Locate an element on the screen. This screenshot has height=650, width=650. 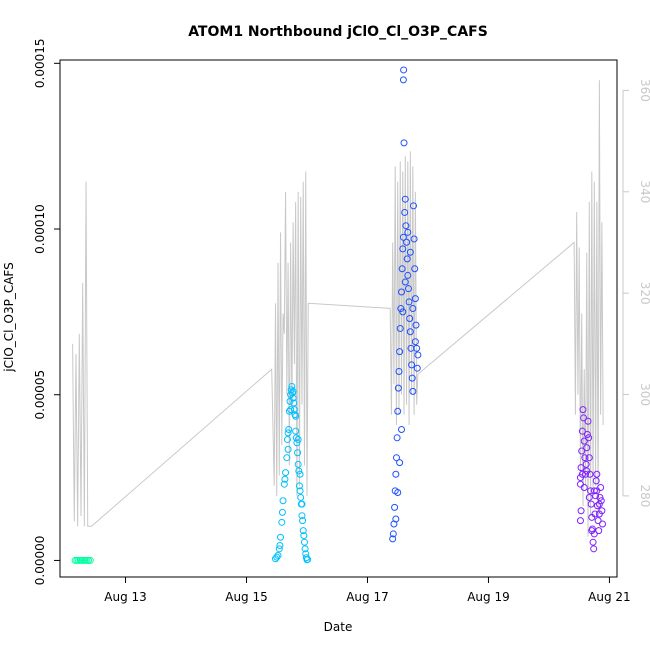
x-tick-label: Aug 21 is located at coordinates (609, 597).